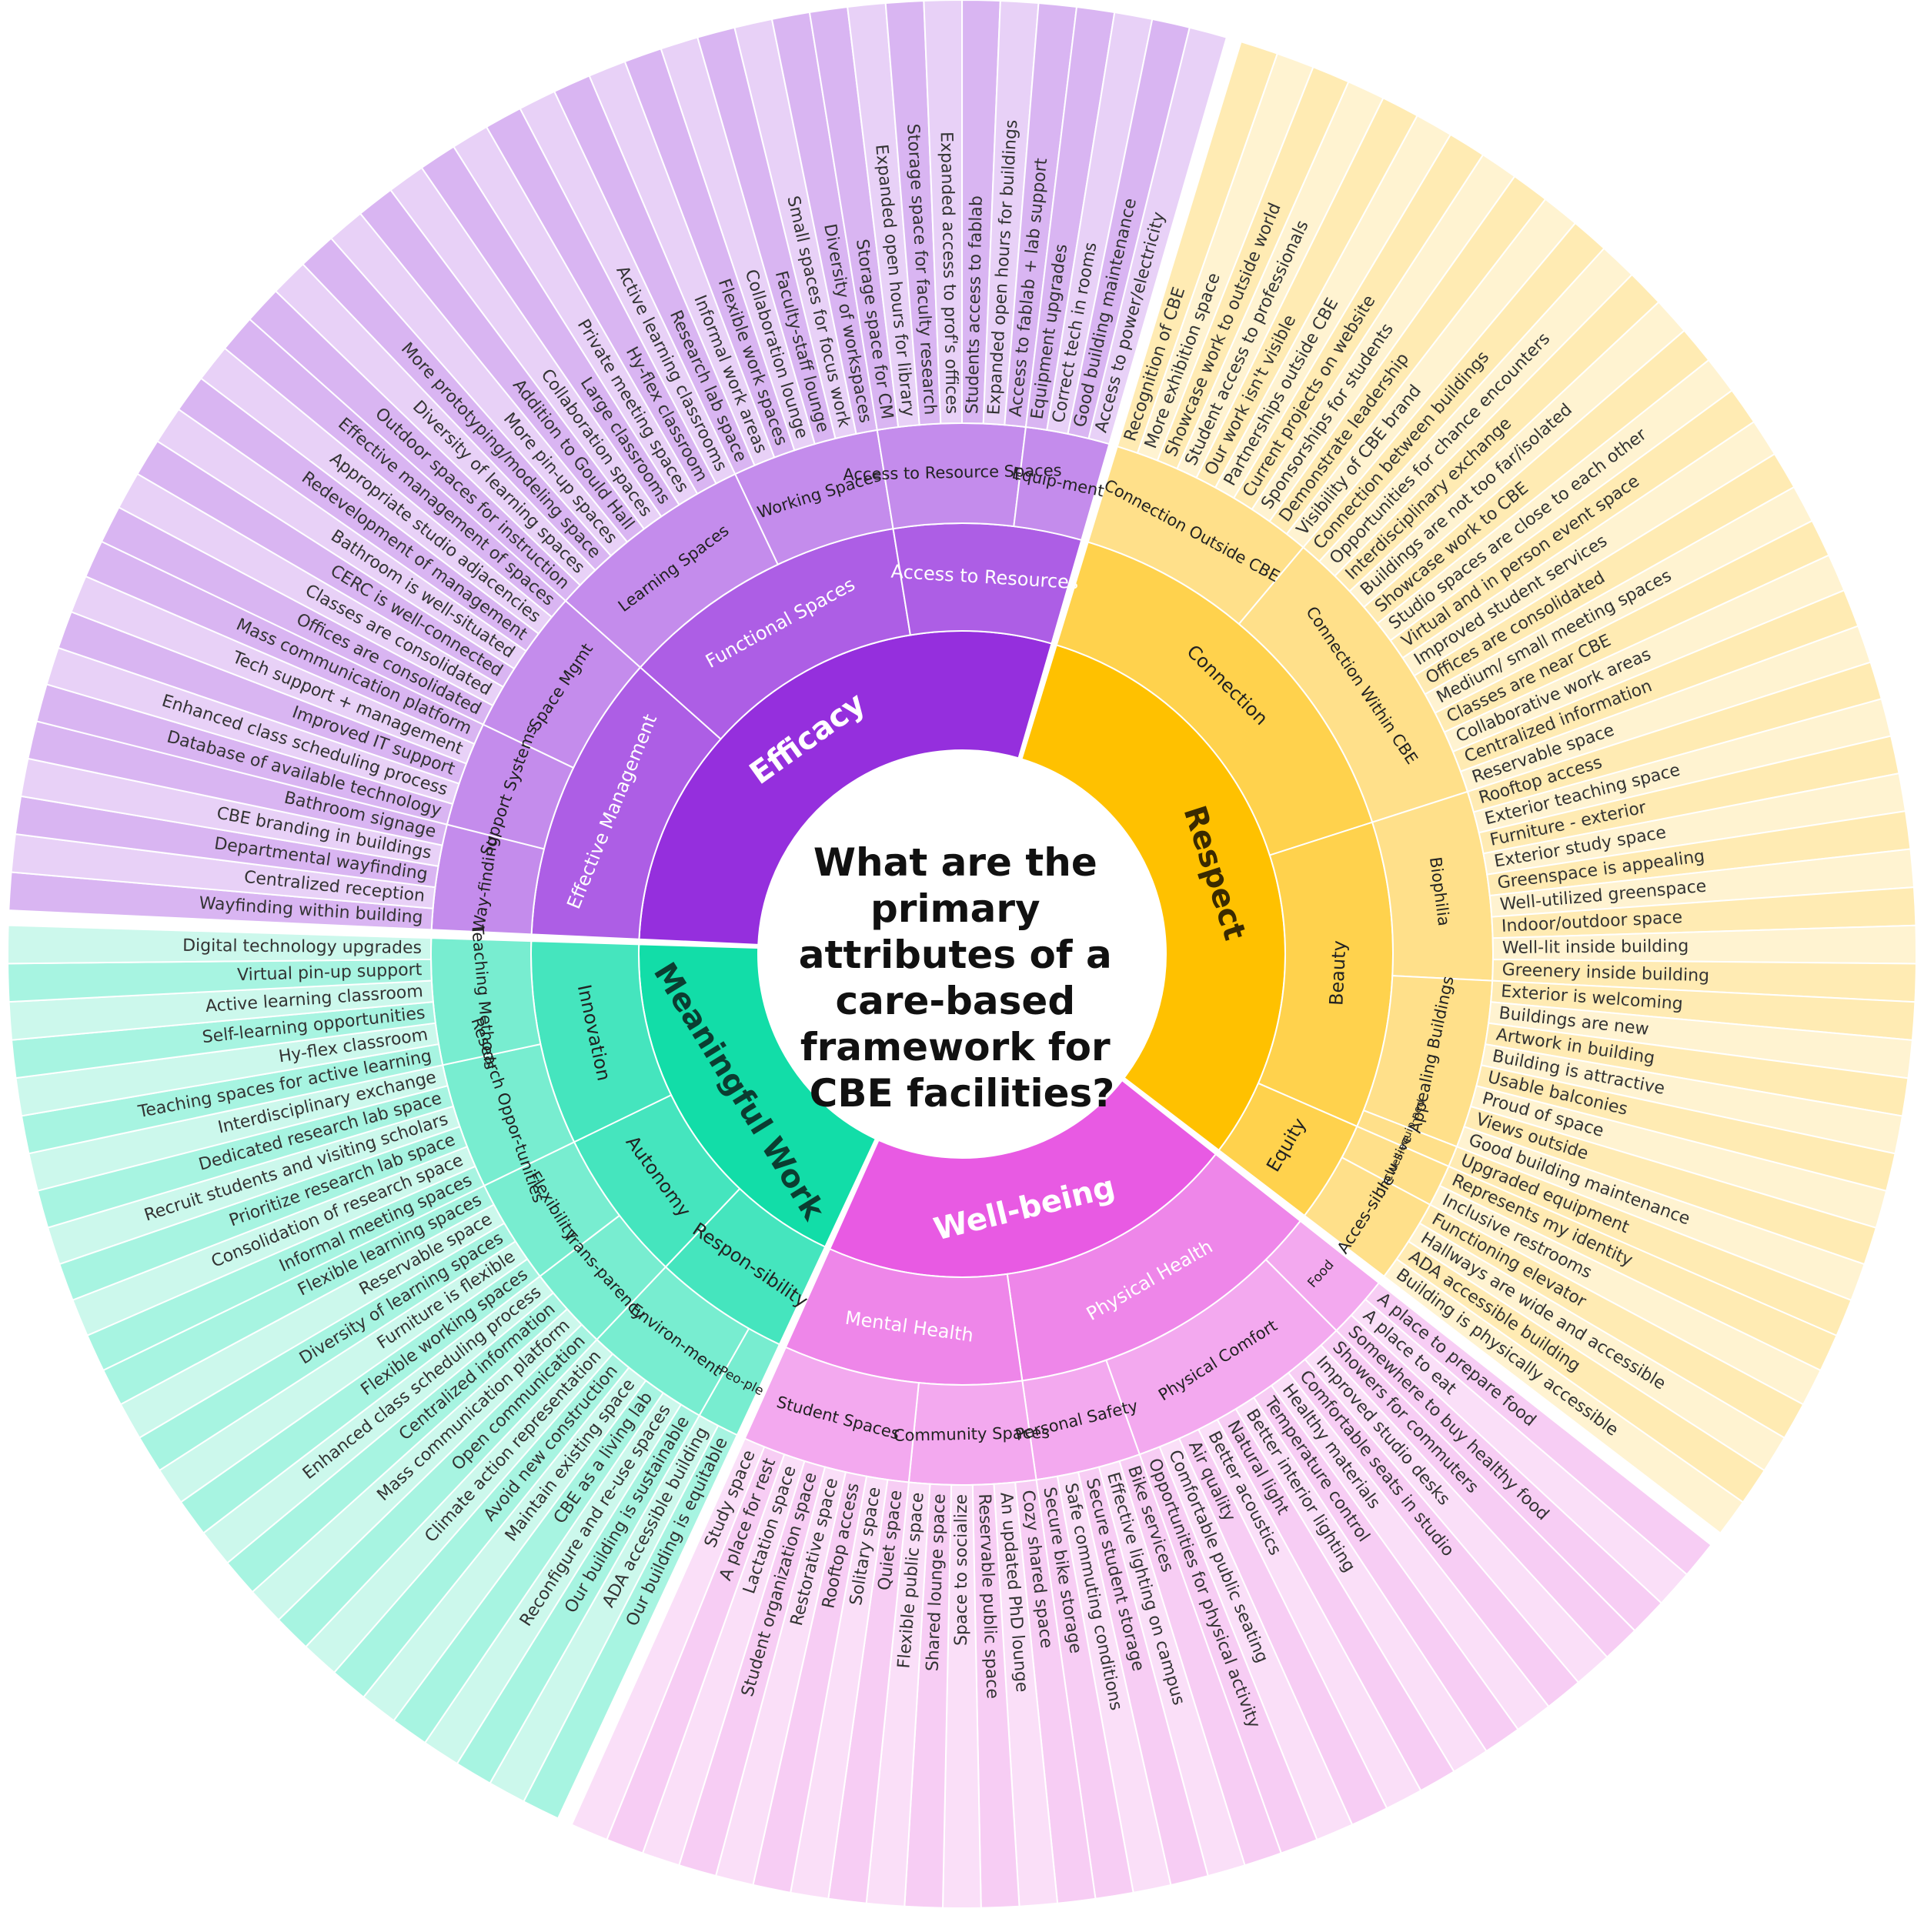  Describe the element at coordinates (955, 1047) in the screenshot. I see `center-title-line-5: framework for` at that location.